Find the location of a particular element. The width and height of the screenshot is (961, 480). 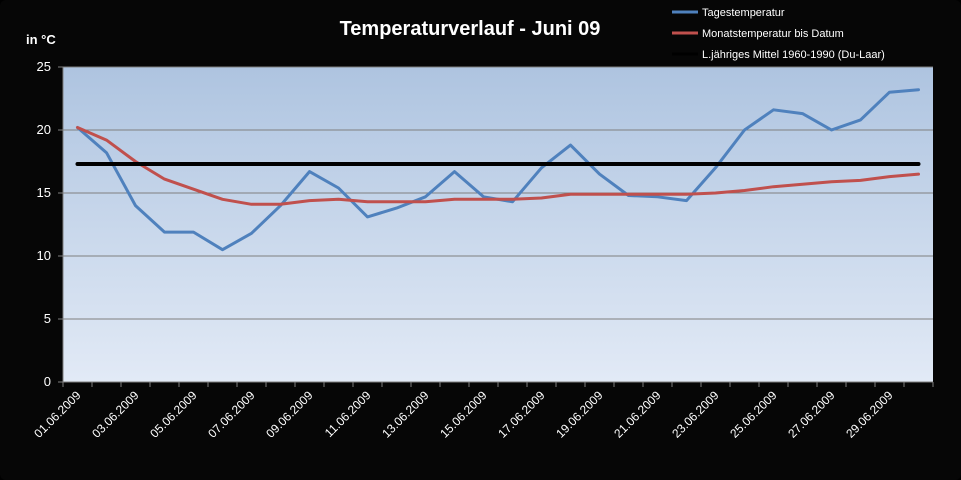

x-tick-label-07.06.2009: 07.06.2009 is located at coordinates (231, 414).